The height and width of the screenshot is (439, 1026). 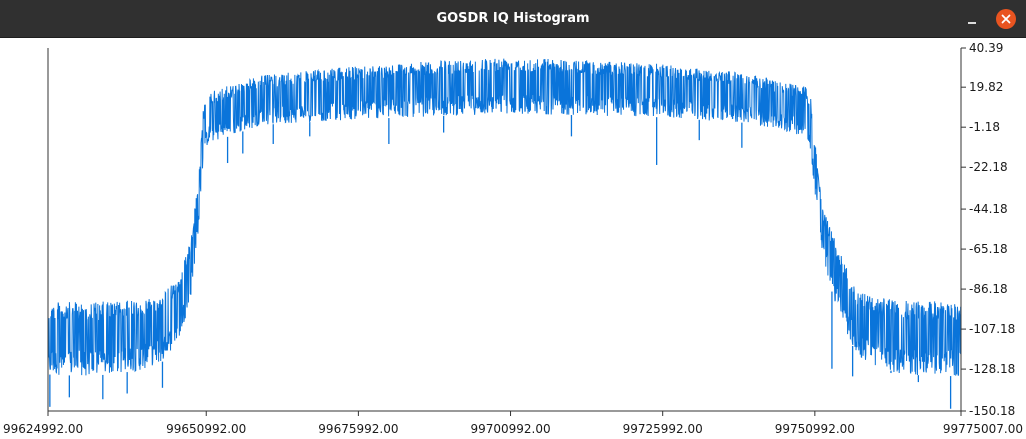 I want to click on x-tick-label: 99624992.00, so click(x=43, y=429).